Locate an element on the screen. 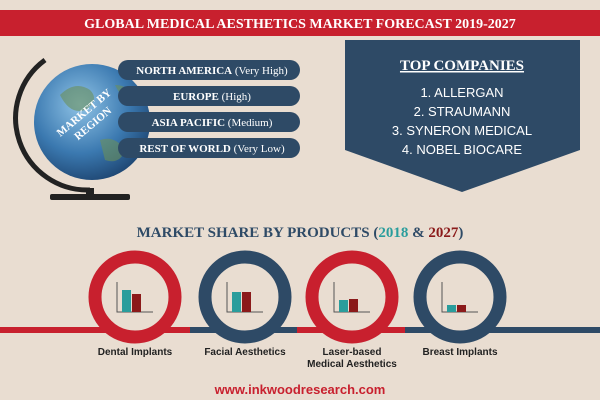 This screenshot has height=400, width=600. region-label: REST OF WORLD (Very Low) is located at coordinates (212, 149).